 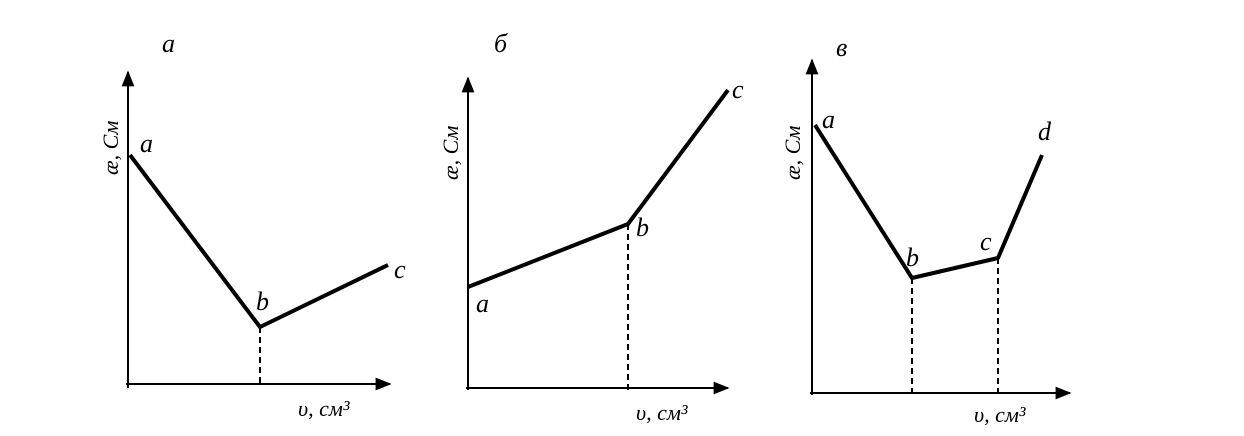 I want to click on panel-label: в, so click(x=841, y=47).